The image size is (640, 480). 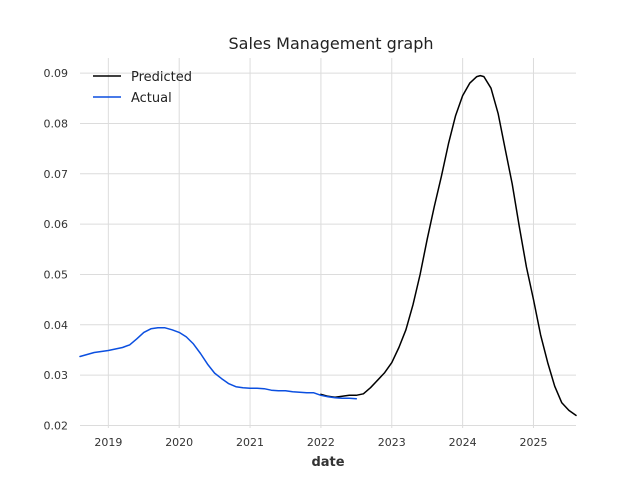 I want to click on x-tick-label: 2021, so click(x=250, y=442).